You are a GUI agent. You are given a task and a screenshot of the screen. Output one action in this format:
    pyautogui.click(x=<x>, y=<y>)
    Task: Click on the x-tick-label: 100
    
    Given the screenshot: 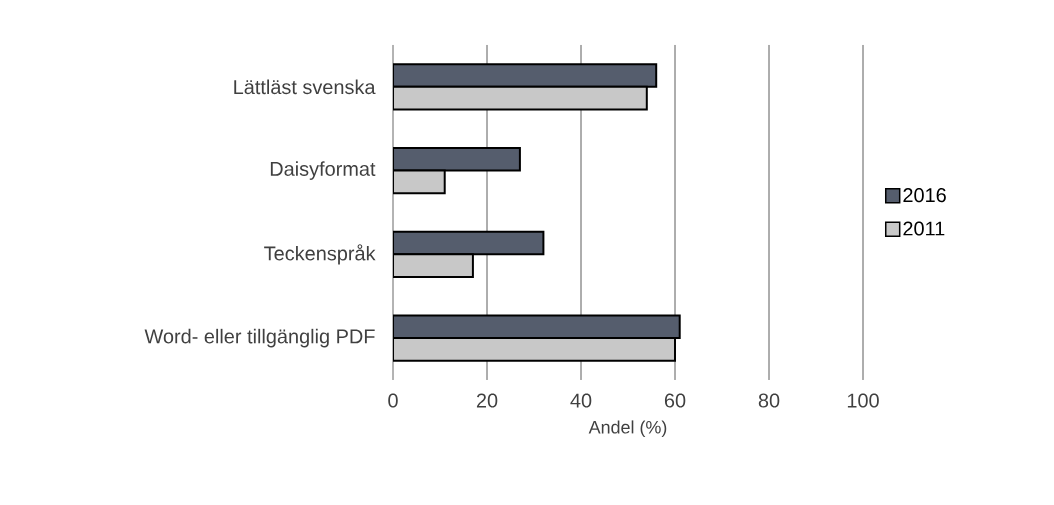 What is the action you would take?
    pyautogui.click(x=863, y=400)
    